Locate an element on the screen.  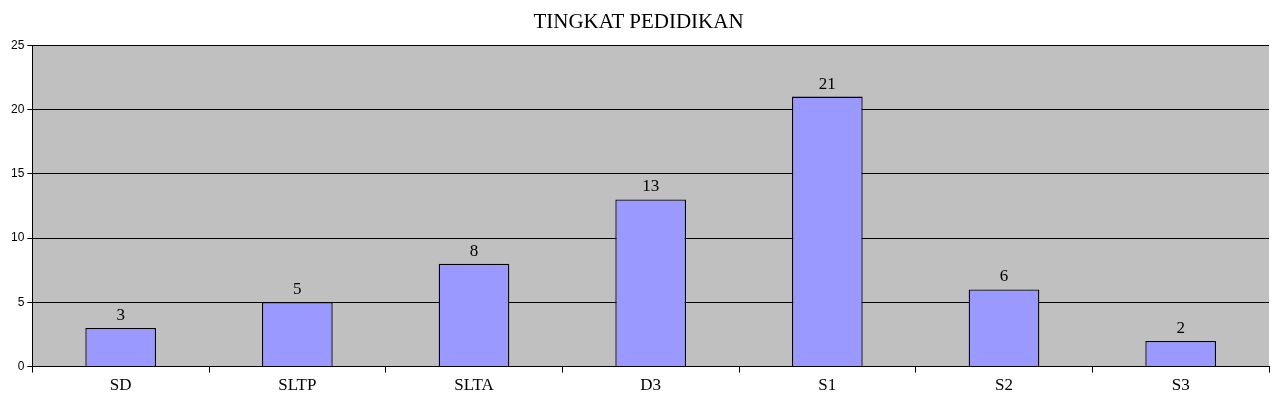
y-tick-label: 5 is located at coordinates (21, 301).